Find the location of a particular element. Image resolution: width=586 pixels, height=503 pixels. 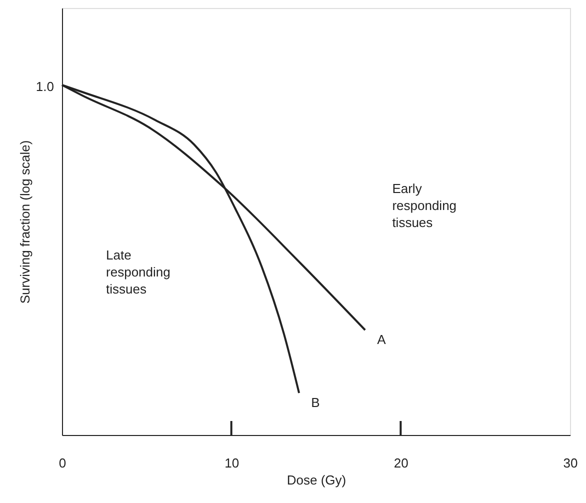

series-label: B is located at coordinates (315, 402).